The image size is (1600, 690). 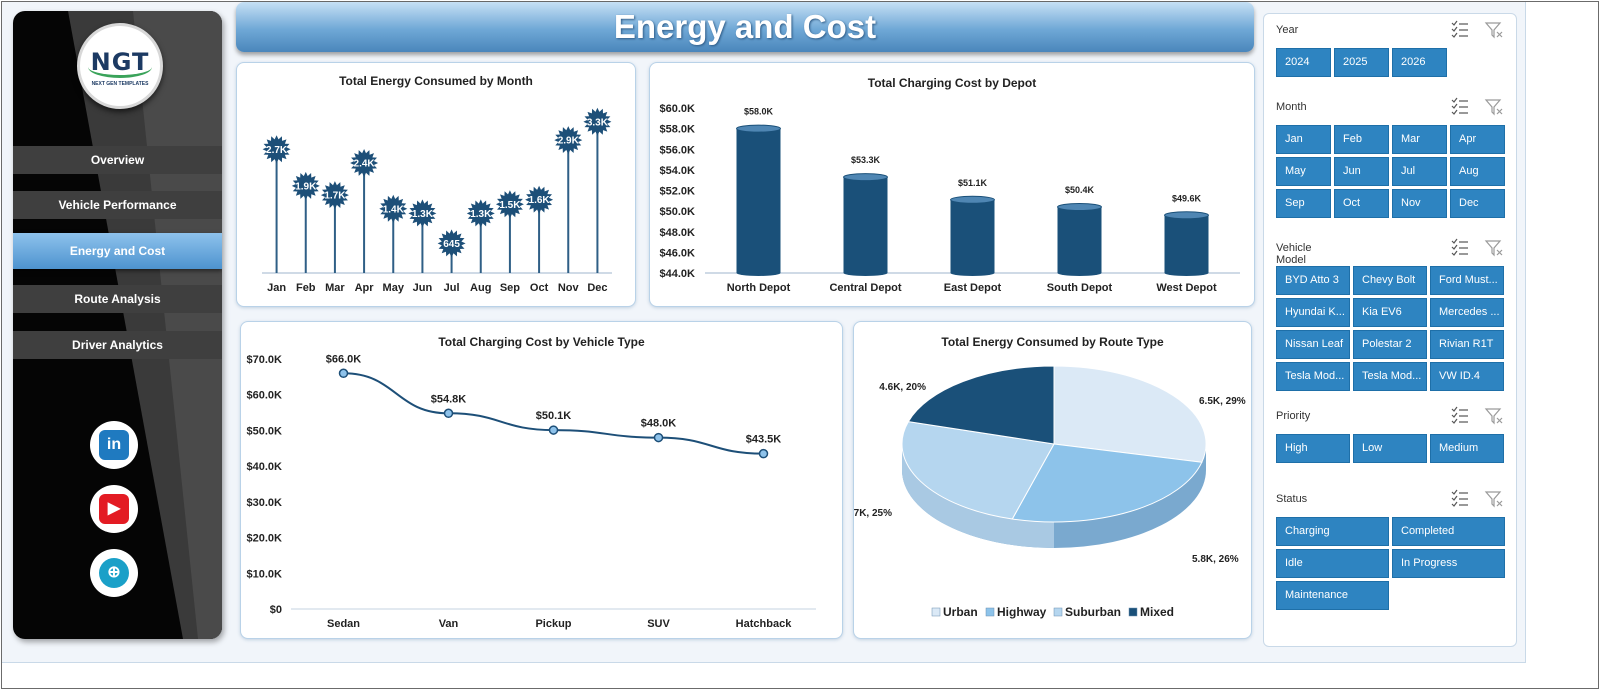 I want to click on logo-text: NGT, so click(x=120, y=62).